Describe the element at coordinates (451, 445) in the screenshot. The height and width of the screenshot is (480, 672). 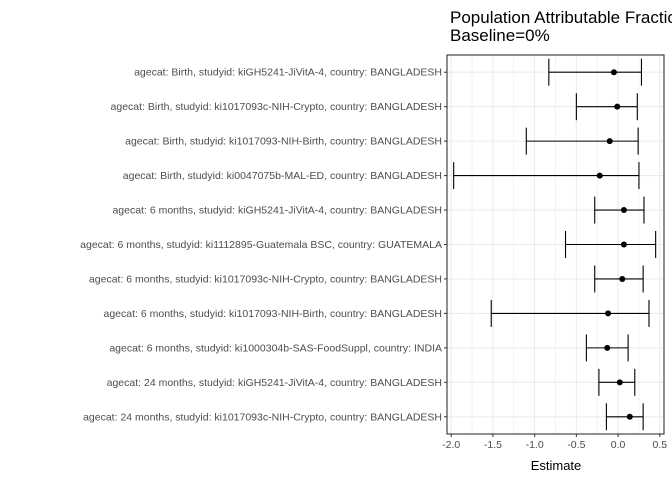
I see `x-tick-label: -2.0` at that location.